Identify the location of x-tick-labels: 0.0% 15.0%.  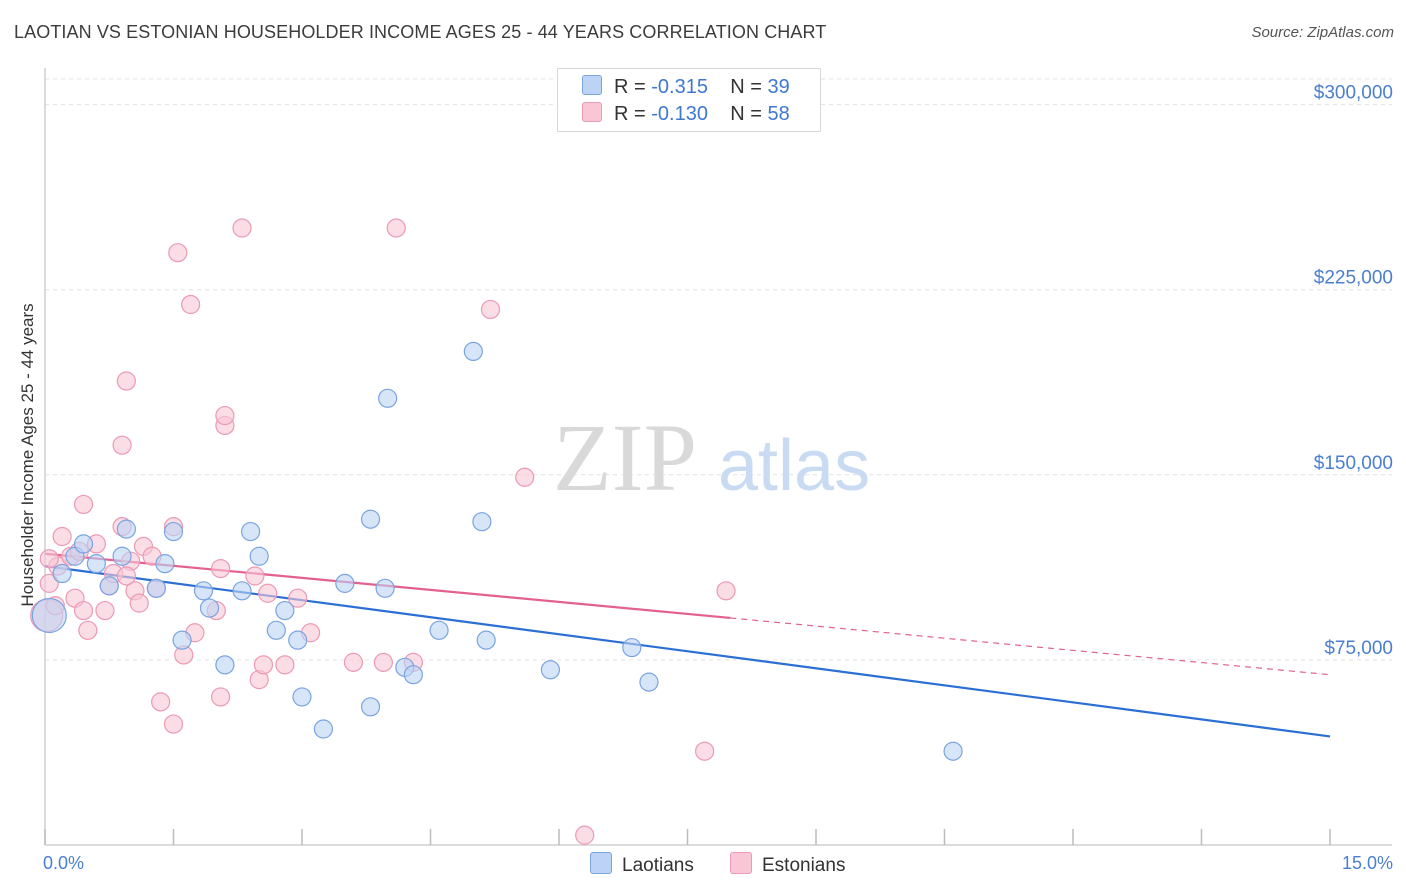
(718, 863).